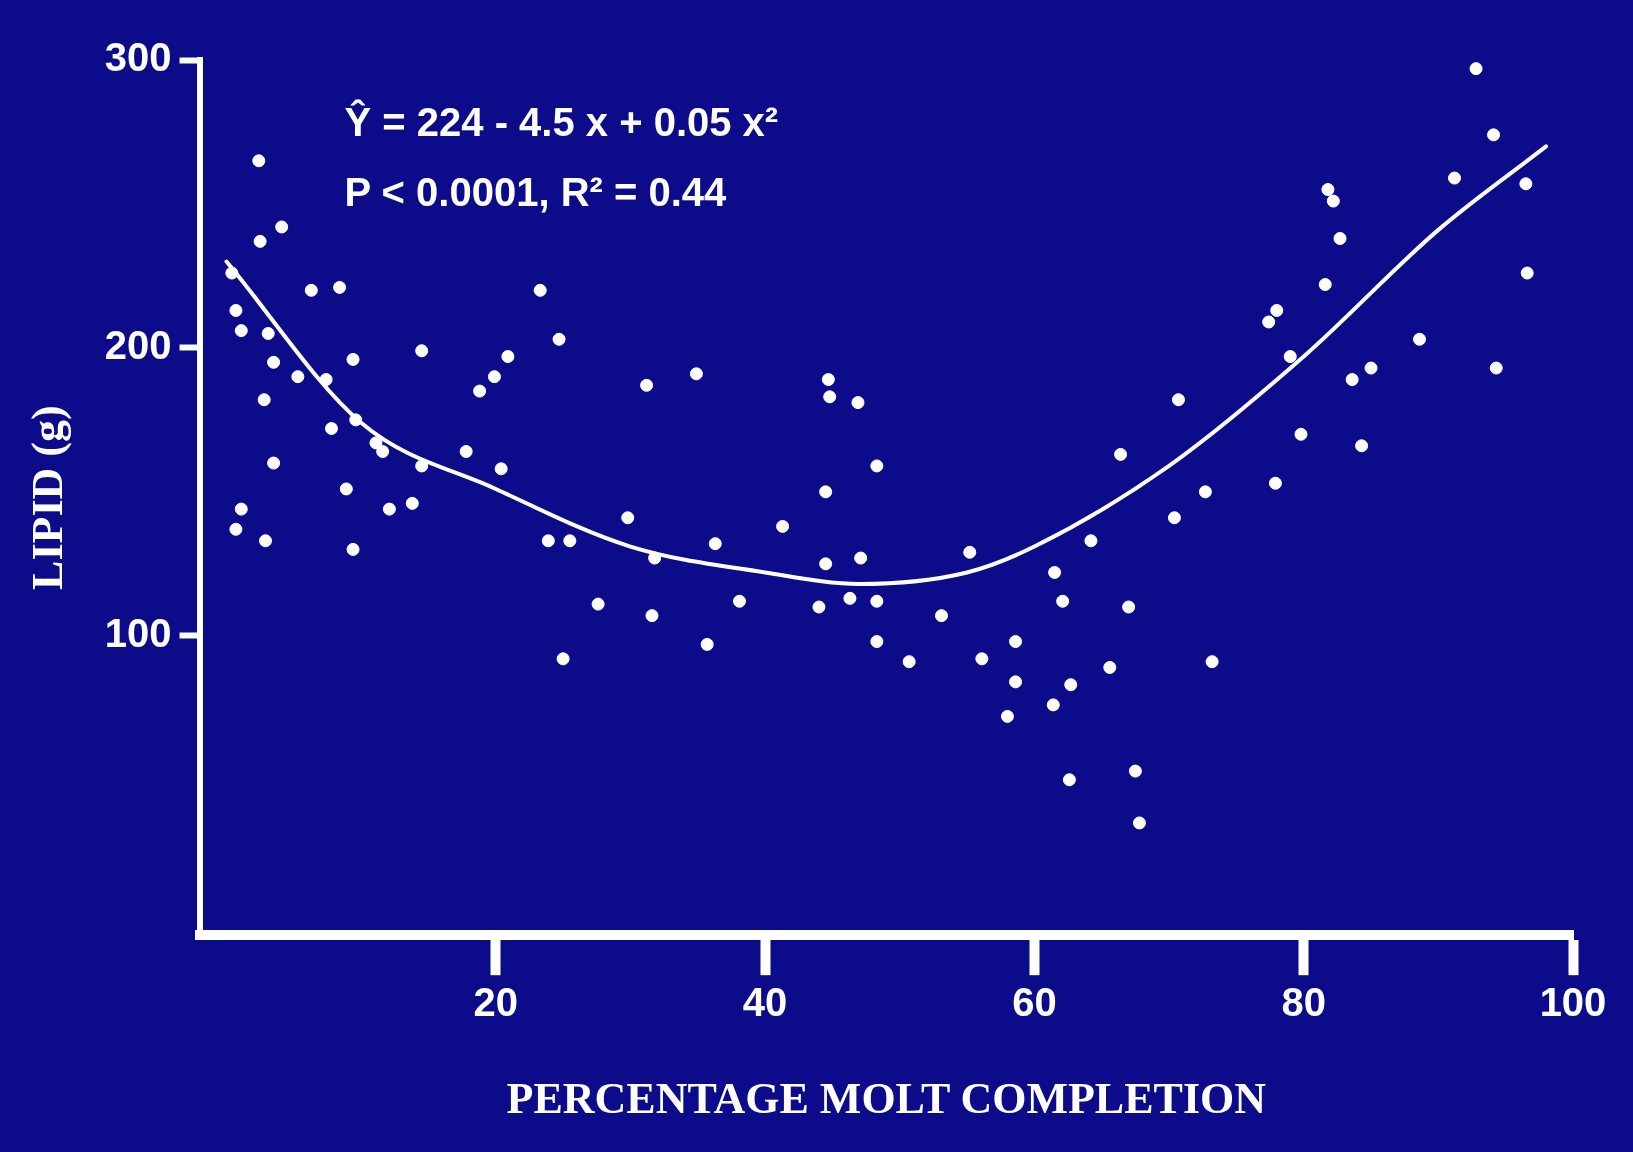  I want to click on y-tick-label: 300, so click(138, 57).